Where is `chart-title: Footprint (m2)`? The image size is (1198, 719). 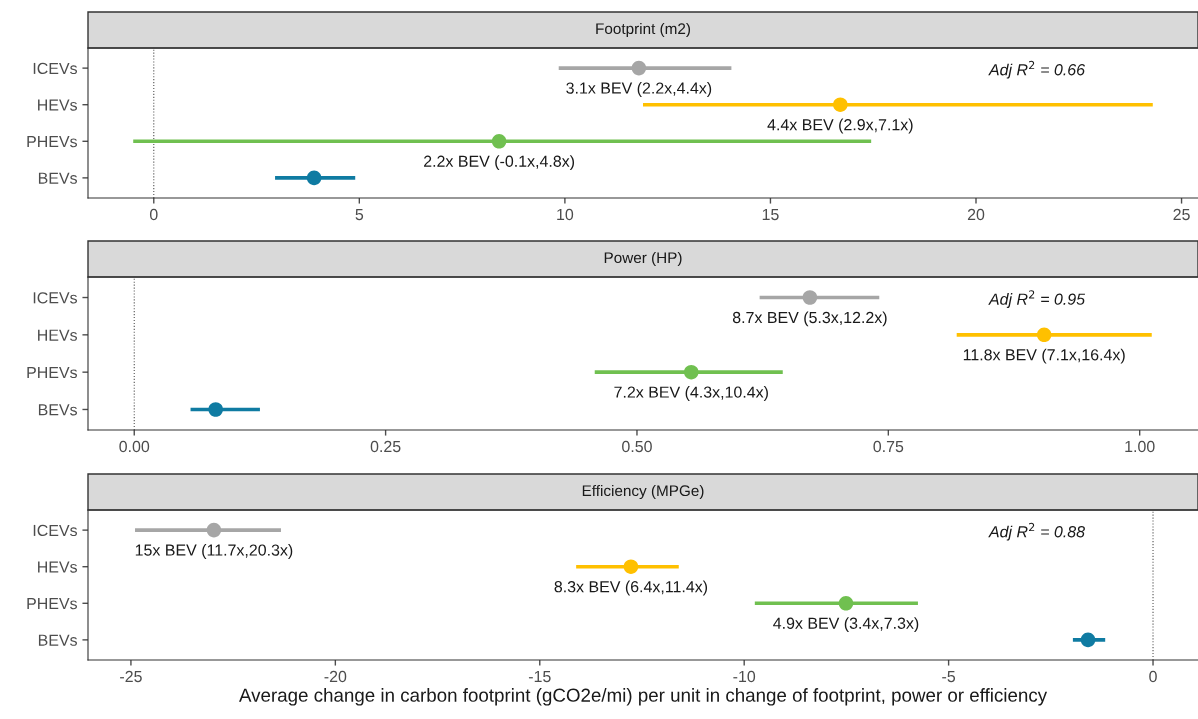
chart-title: Footprint (m2) is located at coordinates (643, 30).